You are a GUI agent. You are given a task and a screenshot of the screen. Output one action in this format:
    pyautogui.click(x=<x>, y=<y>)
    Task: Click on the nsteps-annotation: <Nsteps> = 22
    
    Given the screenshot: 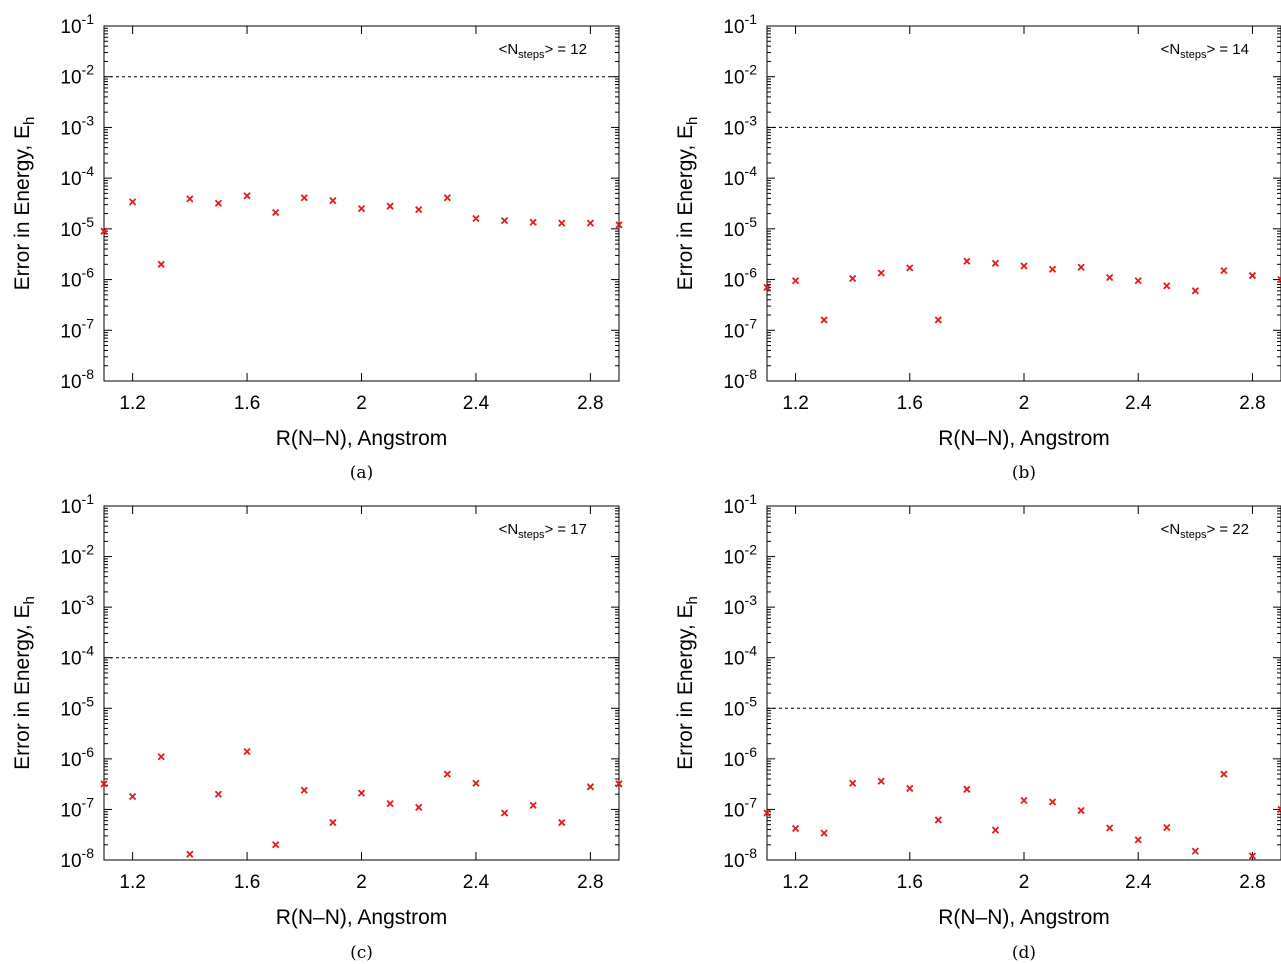 What is the action you would take?
    pyautogui.click(x=1205, y=531)
    